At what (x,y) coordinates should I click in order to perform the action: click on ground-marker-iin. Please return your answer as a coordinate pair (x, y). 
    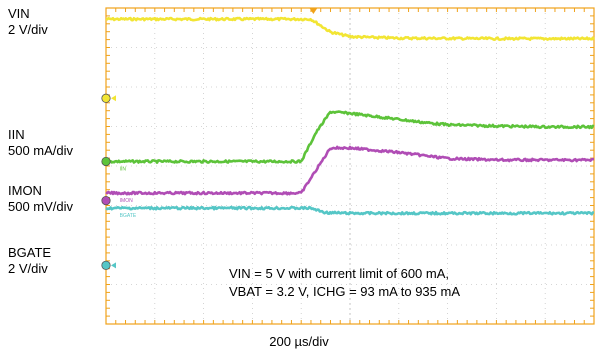
    Looking at the image, I should click on (106, 161).